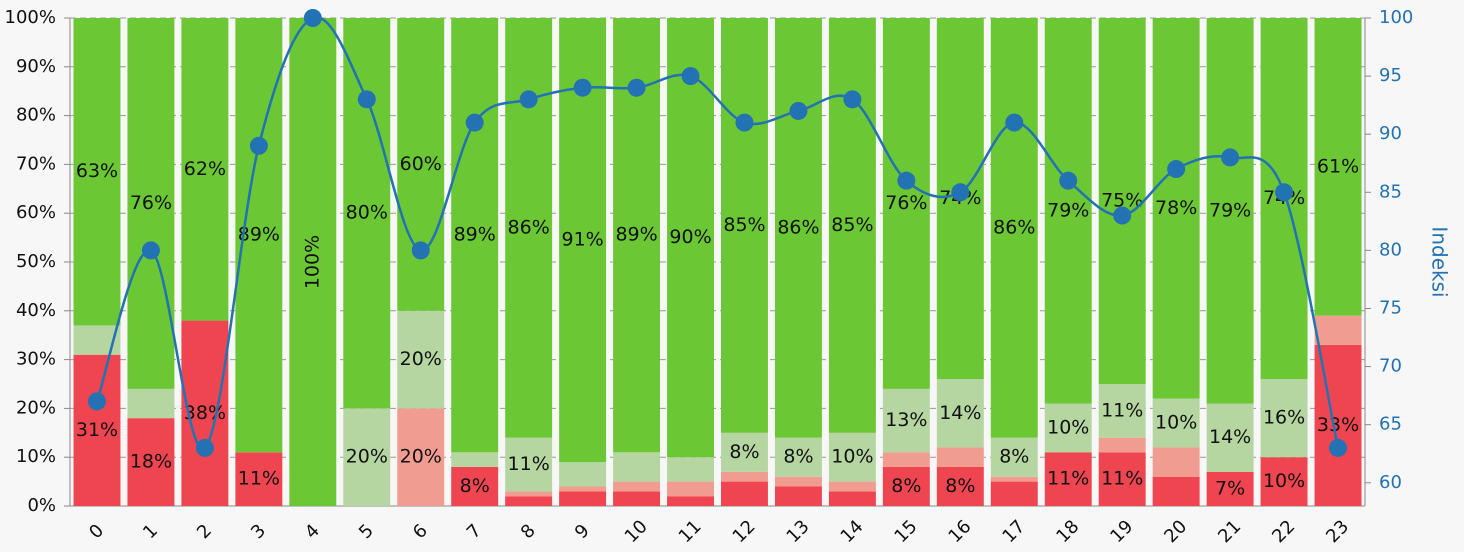 Image resolution: width=1464 pixels, height=552 pixels. What do you see at coordinates (36, 456) in the screenshot?
I see `y-tick-label: 10%` at bounding box center [36, 456].